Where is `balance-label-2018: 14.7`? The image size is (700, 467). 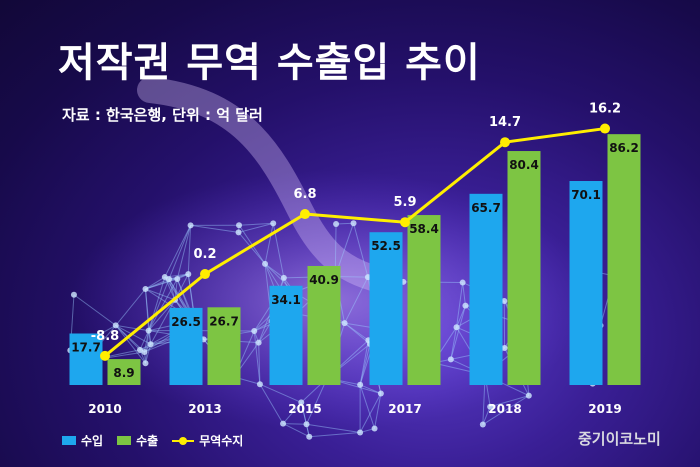 balance-label-2018: 14.7 is located at coordinates (505, 122).